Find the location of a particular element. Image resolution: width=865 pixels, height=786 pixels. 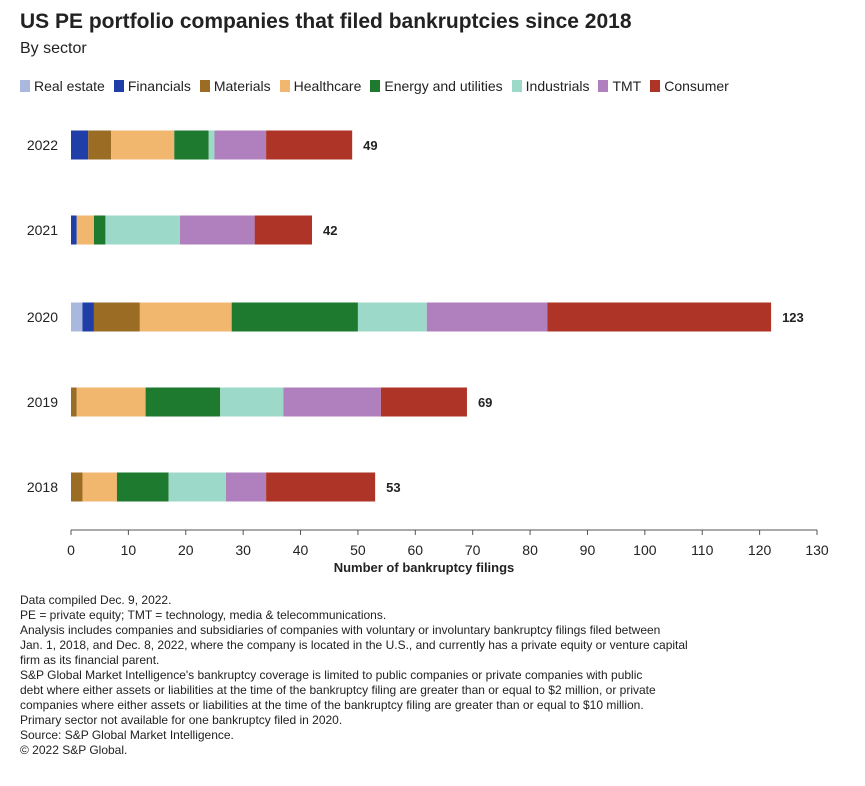

y-tick-label: 2021 is located at coordinates (42, 230).